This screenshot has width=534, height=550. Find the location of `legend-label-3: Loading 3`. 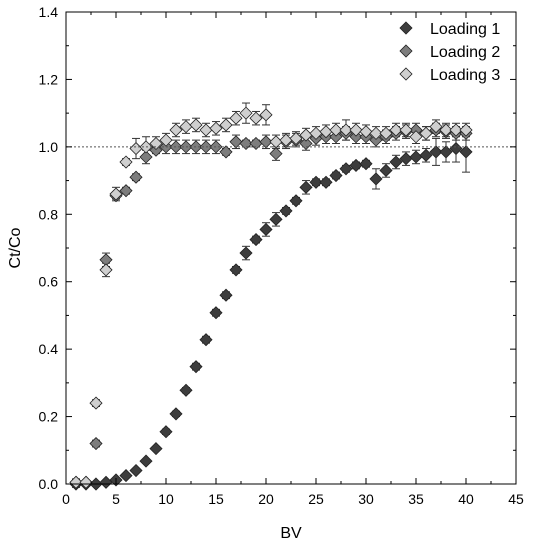

legend-label-3: Loading 3 is located at coordinates (465, 75).